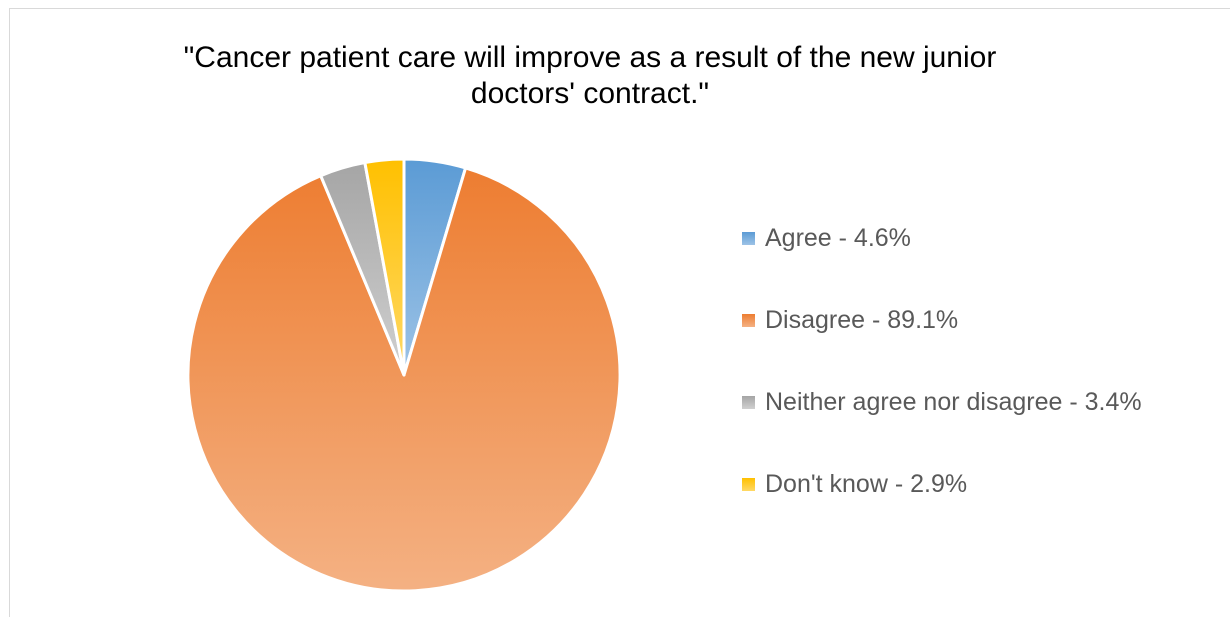  What do you see at coordinates (838, 237) in the screenshot?
I see `legend-label: Agree - 4.6%` at bounding box center [838, 237].